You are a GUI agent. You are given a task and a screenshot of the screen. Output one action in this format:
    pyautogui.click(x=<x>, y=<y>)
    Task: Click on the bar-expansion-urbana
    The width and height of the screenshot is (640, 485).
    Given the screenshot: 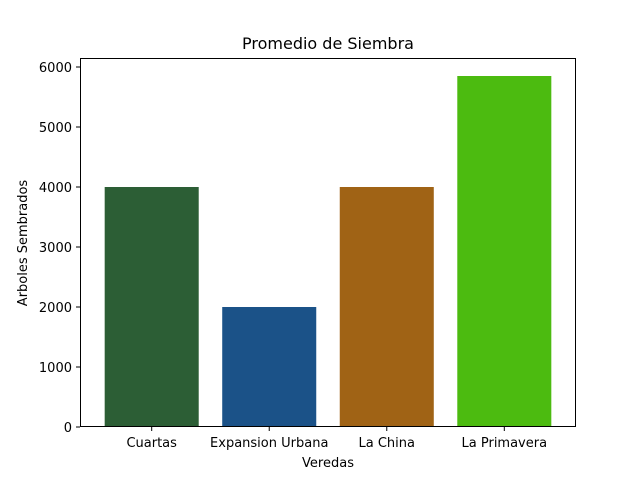 What is the action you would take?
    pyautogui.click(x=269, y=367)
    